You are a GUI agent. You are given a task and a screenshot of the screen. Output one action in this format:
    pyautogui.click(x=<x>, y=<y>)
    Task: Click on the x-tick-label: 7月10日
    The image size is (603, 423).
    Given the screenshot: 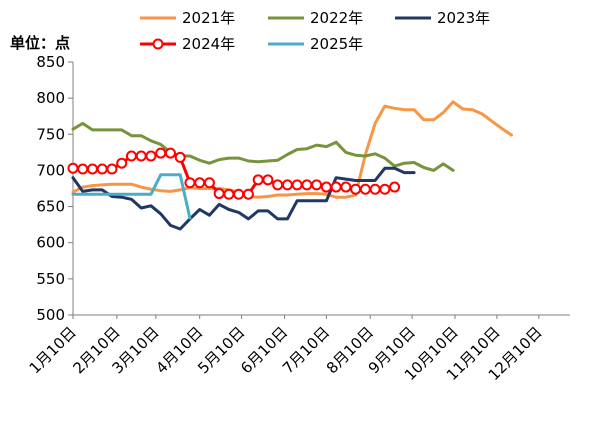 What is the action you would take?
    pyautogui.click(x=306, y=350)
    